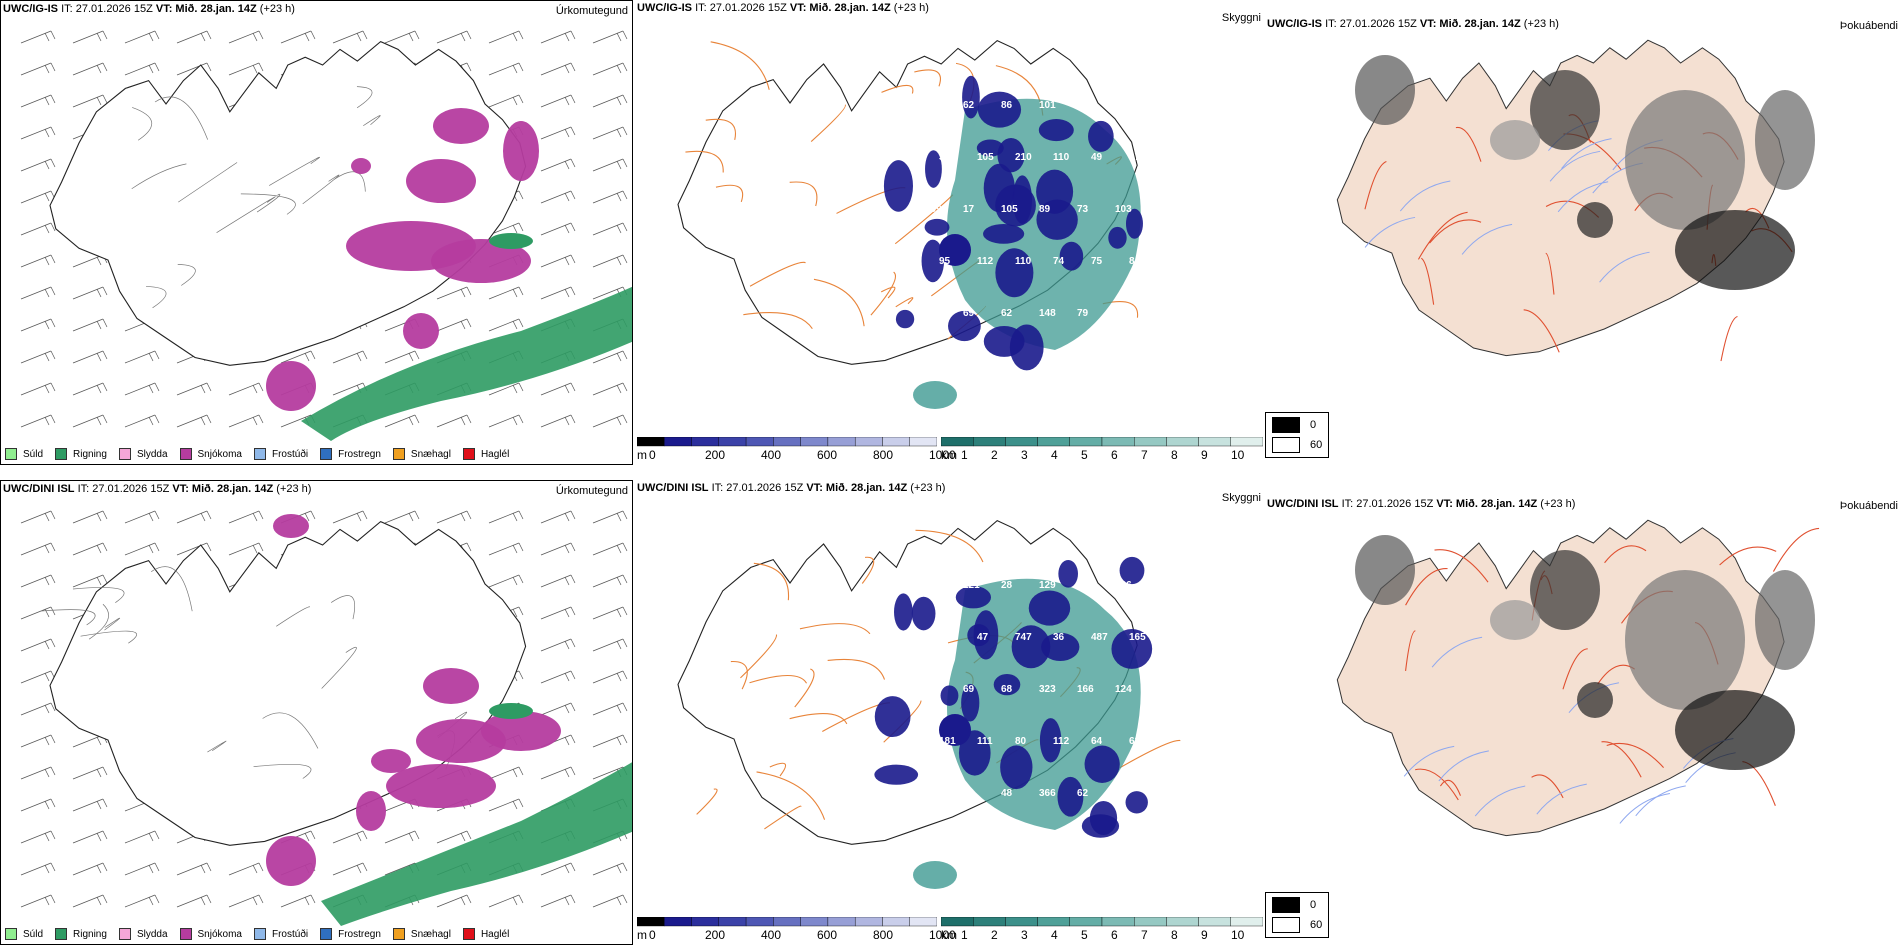 The width and height of the screenshot is (1900, 950). What do you see at coordinates (796, 930) in the screenshot?
I see `visibility-colorbar-m: m 0 200 400 600 800 1000` at bounding box center [796, 930].